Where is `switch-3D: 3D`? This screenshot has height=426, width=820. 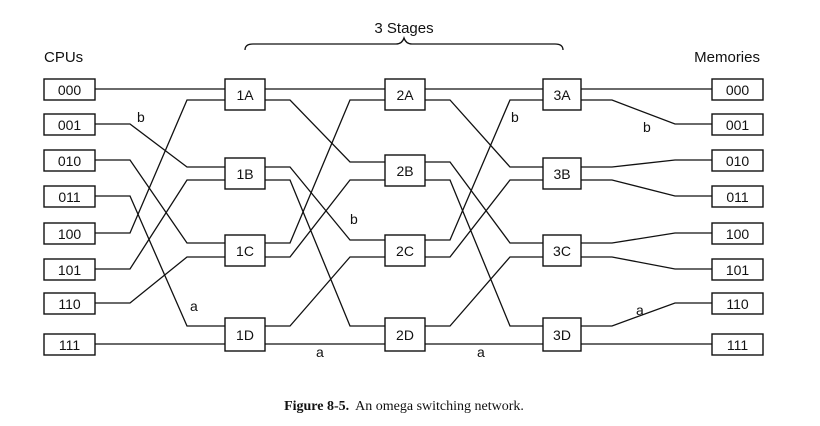 switch-3D: 3D is located at coordinates (562, 334).